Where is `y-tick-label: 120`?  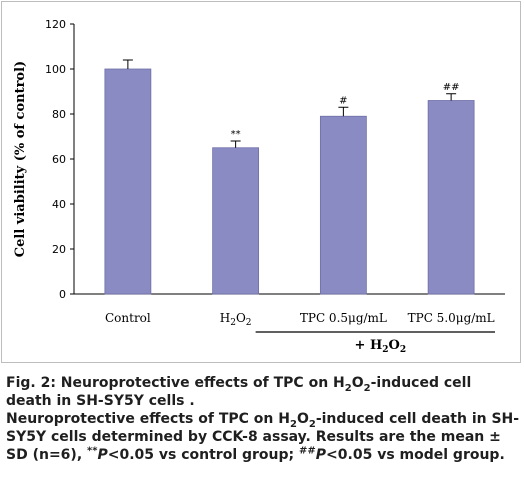
y-tick-label: 120 is located at coordinates (55, 24).